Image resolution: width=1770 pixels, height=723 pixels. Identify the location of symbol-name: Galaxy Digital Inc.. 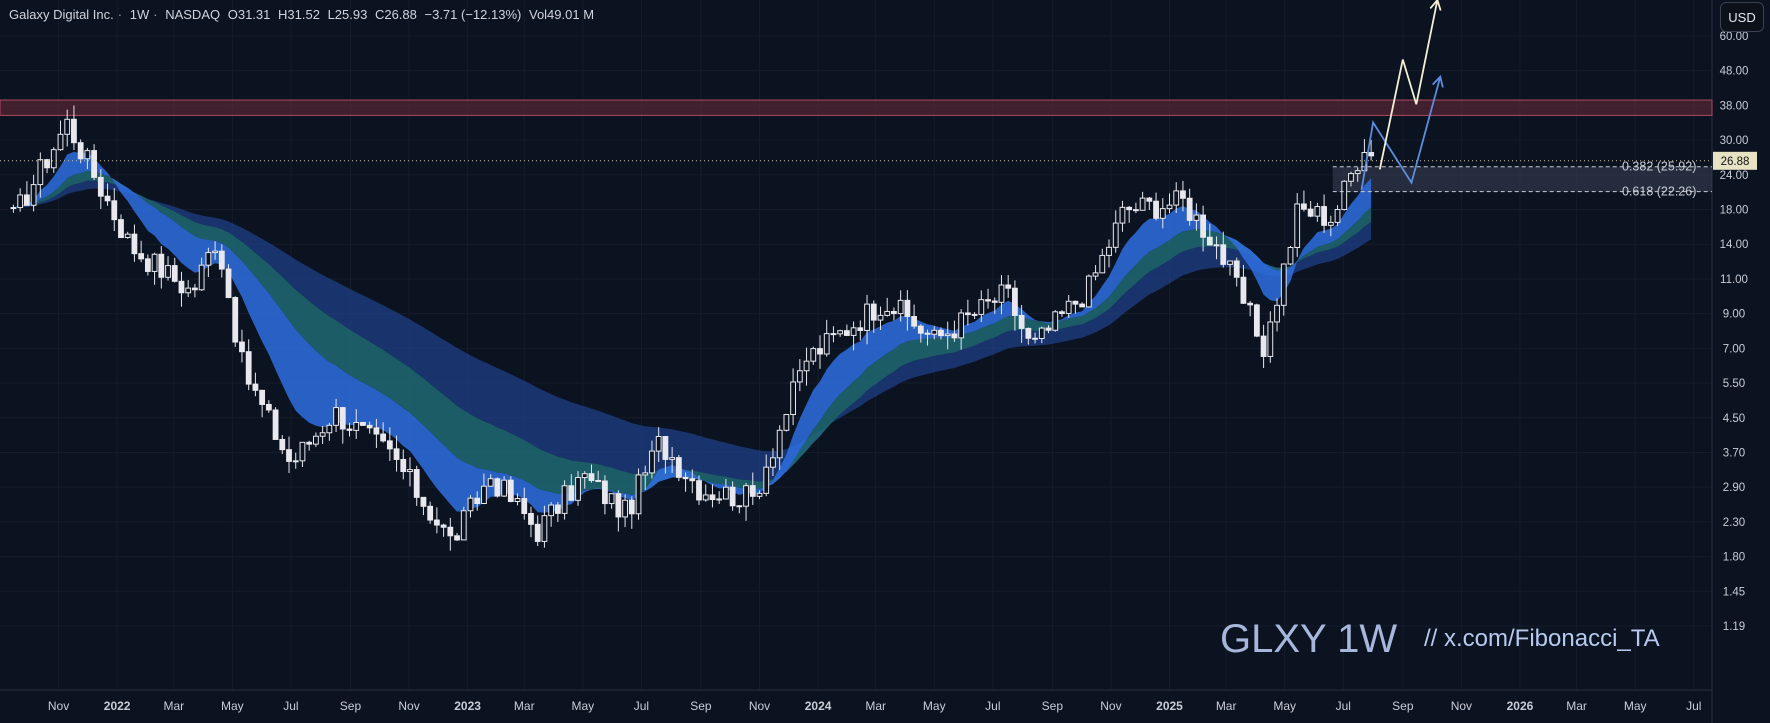
(61, 14).